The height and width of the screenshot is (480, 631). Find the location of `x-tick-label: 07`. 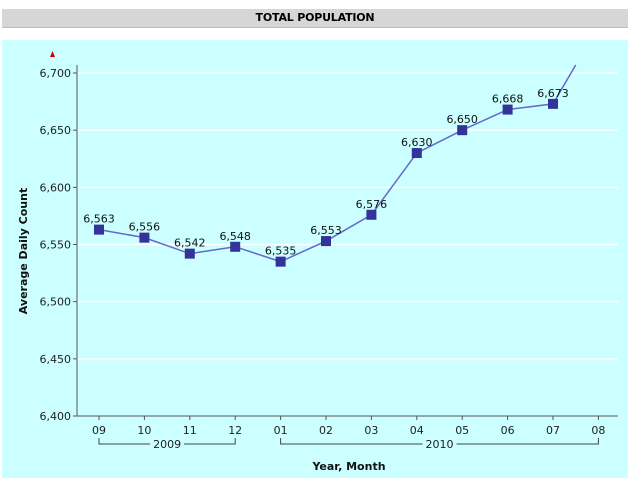

x-tick-label: 07 is located at coordinates (553, 430).